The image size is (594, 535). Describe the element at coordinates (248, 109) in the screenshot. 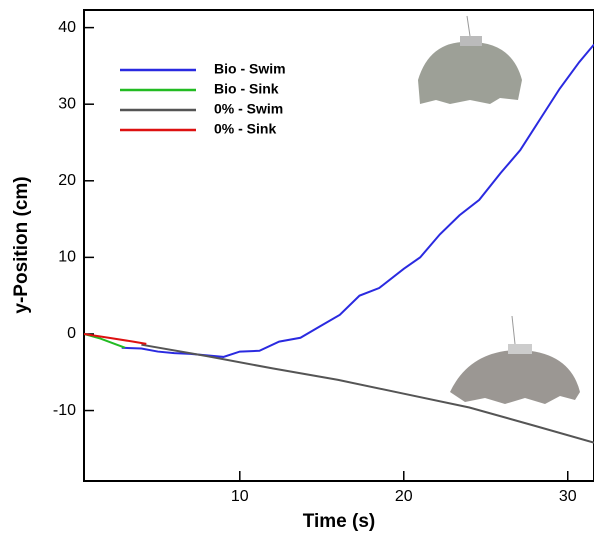

I see `legend-label: 0% - Swim` at that location.